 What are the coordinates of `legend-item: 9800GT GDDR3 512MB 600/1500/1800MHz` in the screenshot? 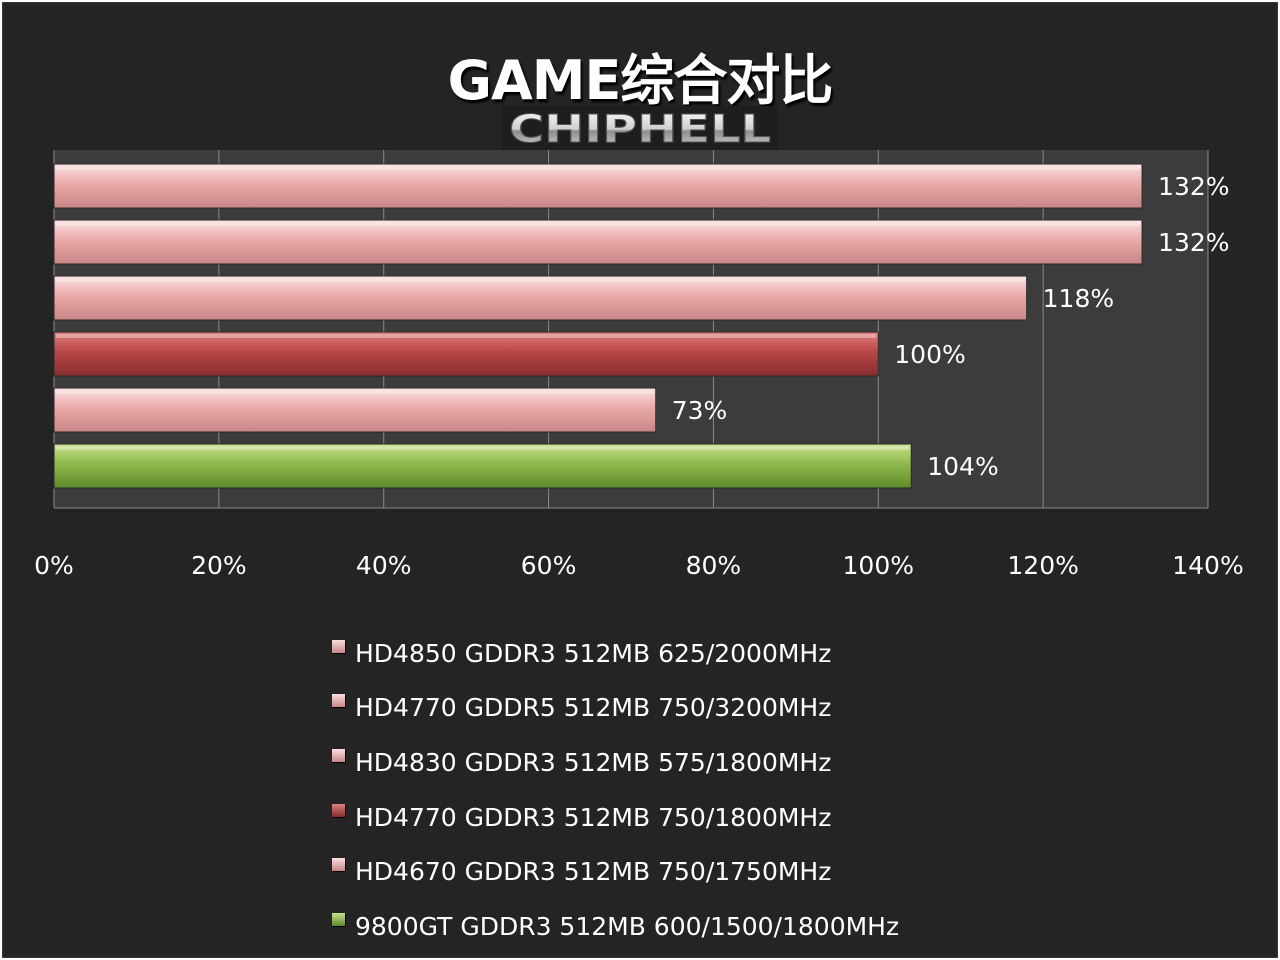 It's located at (615, 926).